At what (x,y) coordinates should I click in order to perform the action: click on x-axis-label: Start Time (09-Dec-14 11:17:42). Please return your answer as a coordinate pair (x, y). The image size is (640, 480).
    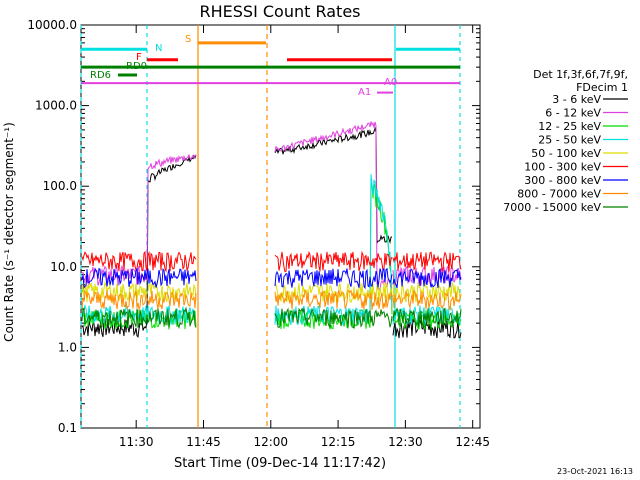
    Looking at the image, I should click on (280, 463).